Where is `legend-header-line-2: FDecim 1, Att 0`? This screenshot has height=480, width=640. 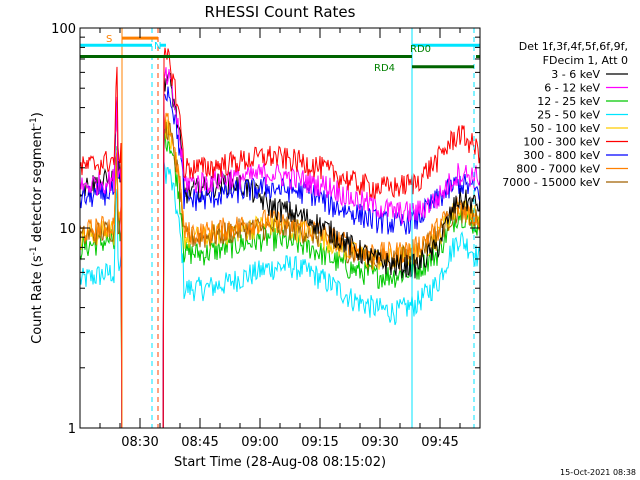
legend-header-line-2: FDecim 1, Att 0 is located at coordinates (585, 60).